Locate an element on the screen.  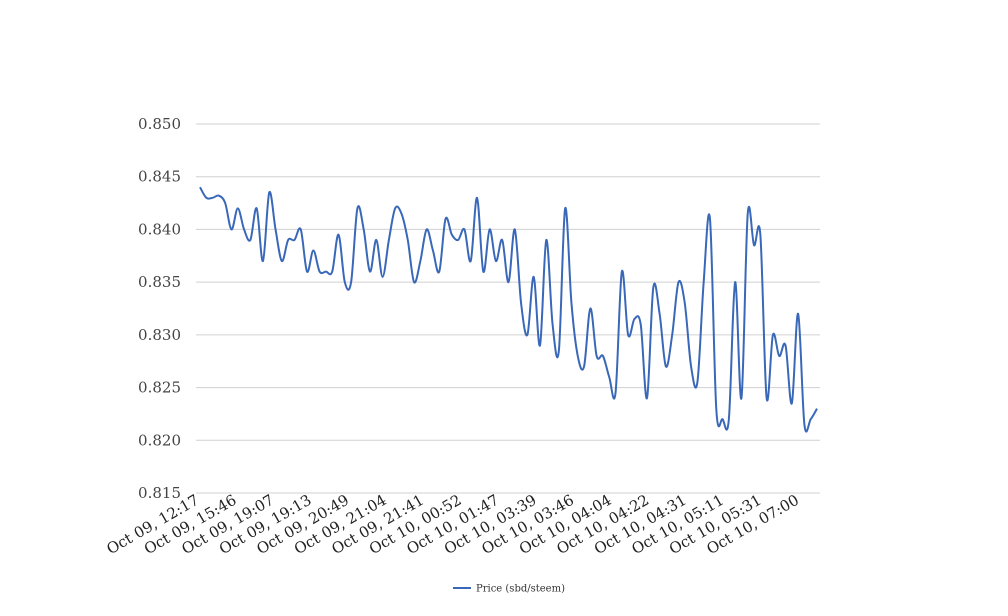
y-tick-label: 0.820 is located at coordinates (159, 440).